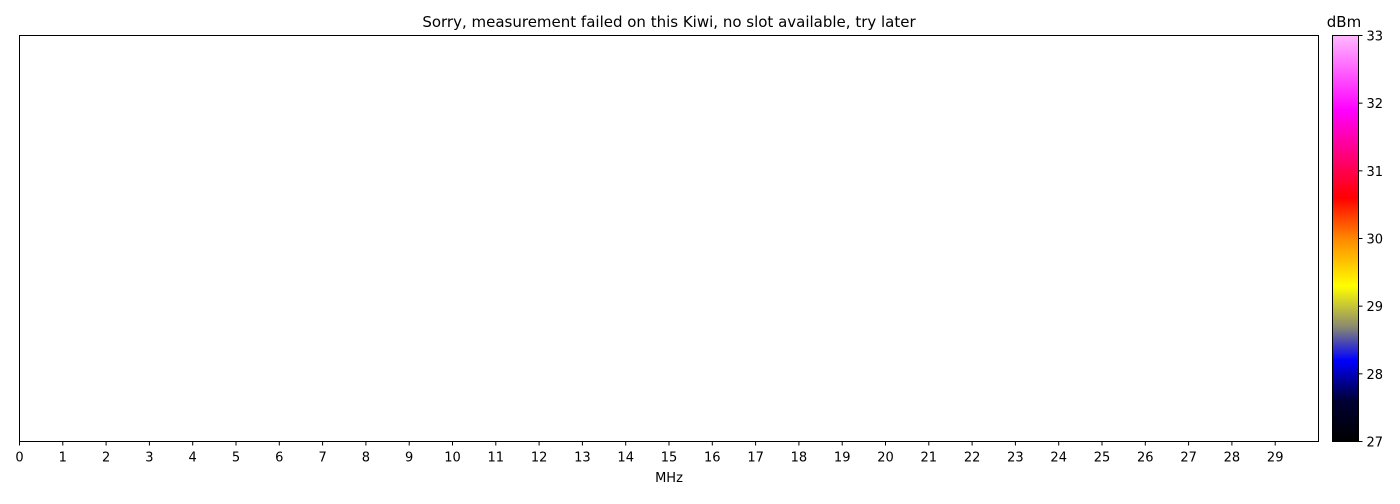 The width and height of the screenshot is (1400, 504). What do you see at coordinates (236, 458) in the screenshot?
I see `x-tick-label: 5` at bounding box center [236, 458].